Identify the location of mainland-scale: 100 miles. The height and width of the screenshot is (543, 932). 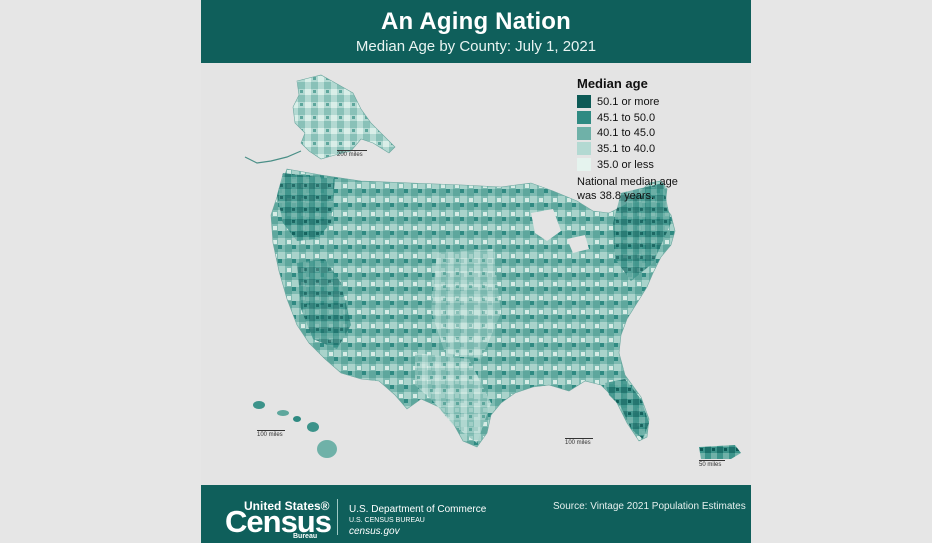
(579, 442).